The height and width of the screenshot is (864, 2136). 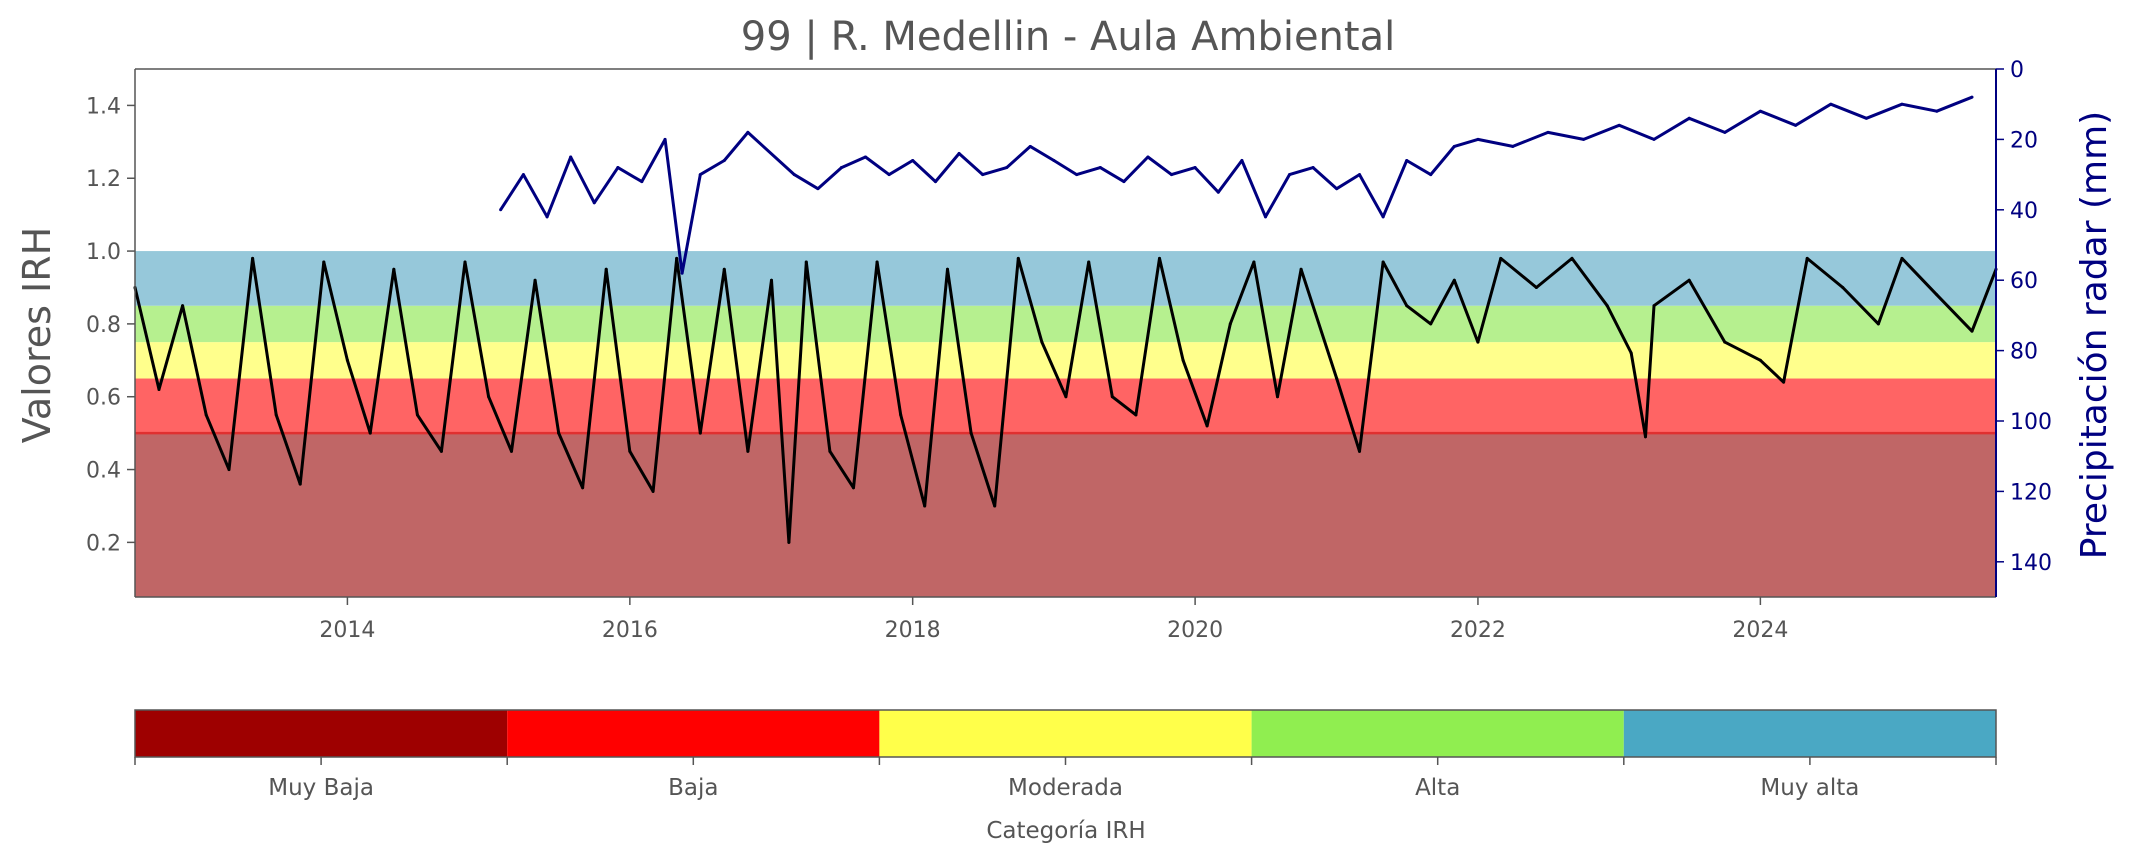 What do you see at coordinates (2024, 140) in the screenshot?
I see `y-right-tick-label-1: 20` at bounding box center [2024, 140].